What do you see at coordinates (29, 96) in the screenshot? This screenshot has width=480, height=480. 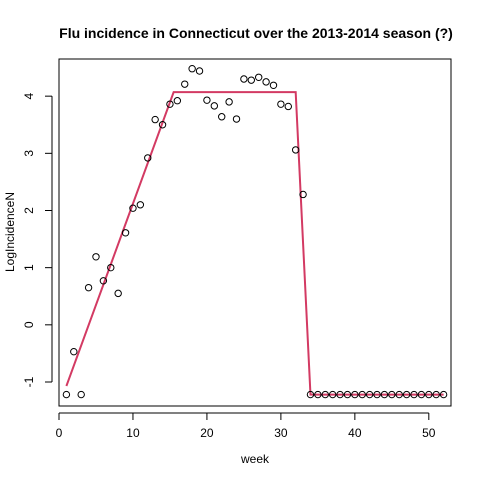 I see `y-tick-label: 4` at bounding box center [29, 96].